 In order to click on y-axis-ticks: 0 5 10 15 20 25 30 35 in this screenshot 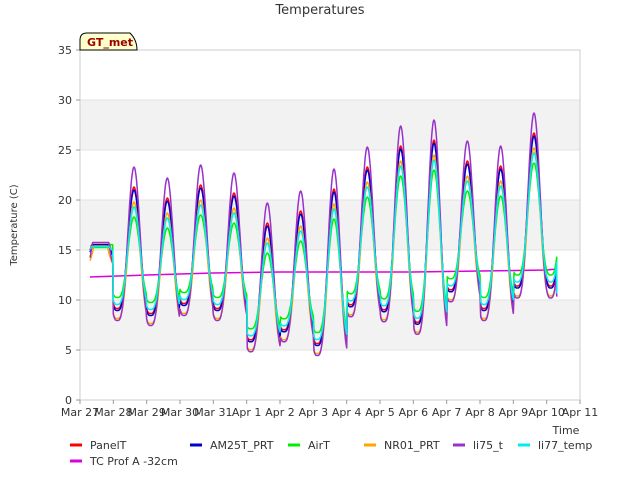, I will do `click(69, 225)`.